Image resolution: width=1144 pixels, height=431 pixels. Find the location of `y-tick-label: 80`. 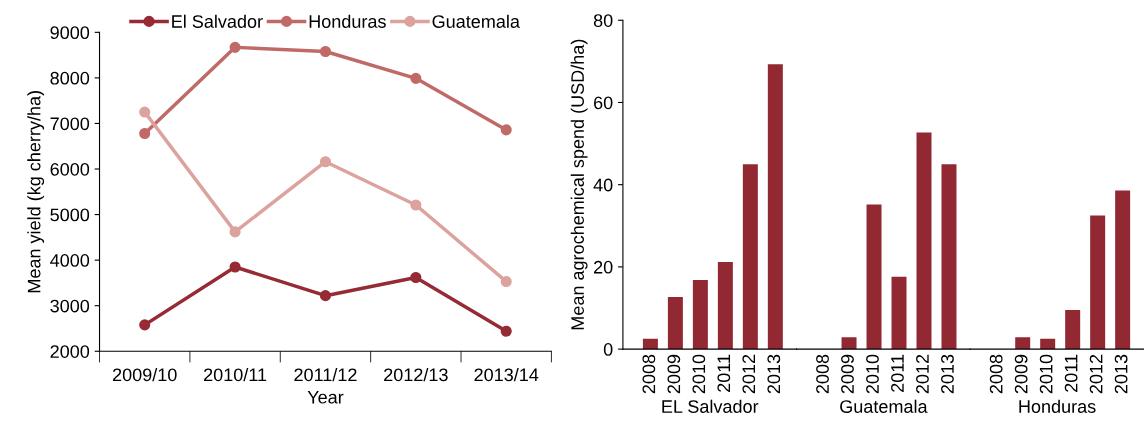

y-tick-label: 80 is located at coordinates (603, 20).